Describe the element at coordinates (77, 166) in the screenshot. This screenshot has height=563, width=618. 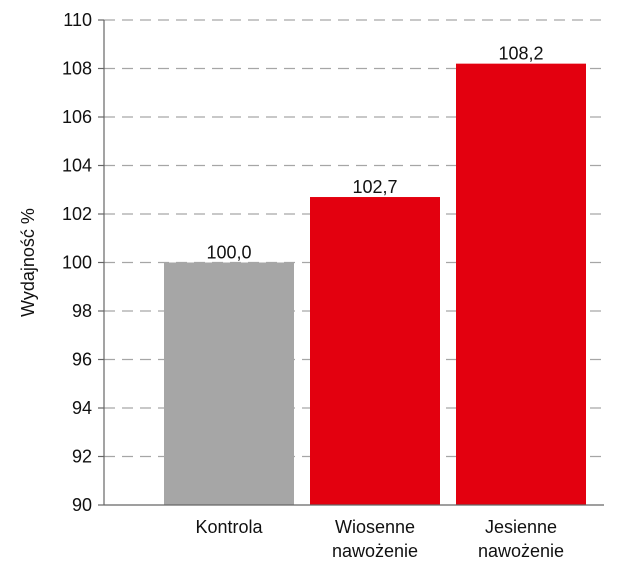
I see `y-tick-label: 104` at that location.